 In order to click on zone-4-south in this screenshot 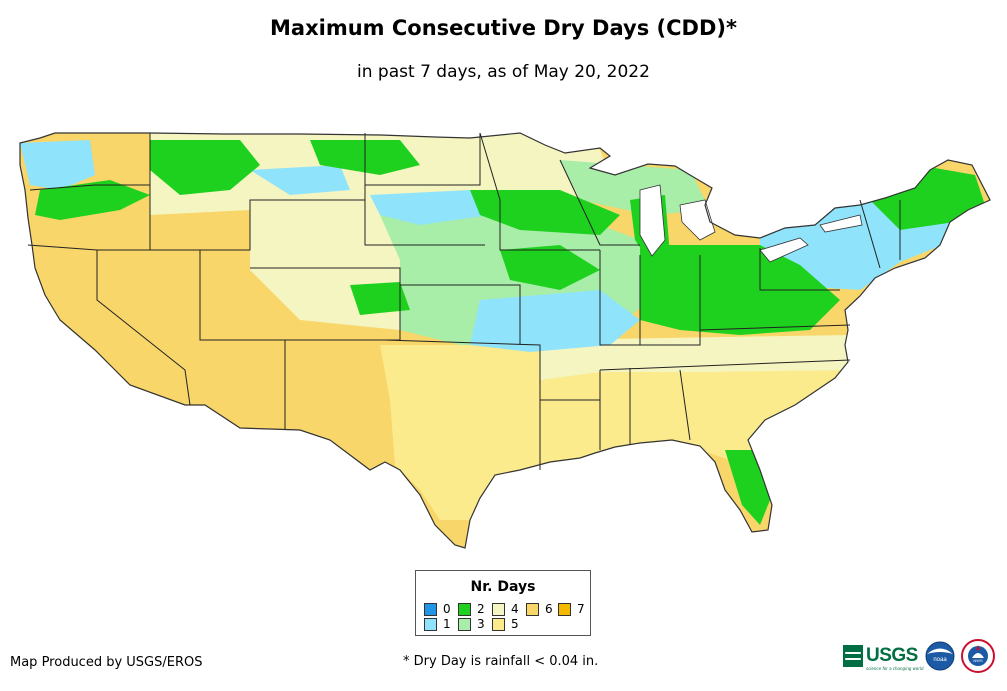, I will do `click(695, 357)`.